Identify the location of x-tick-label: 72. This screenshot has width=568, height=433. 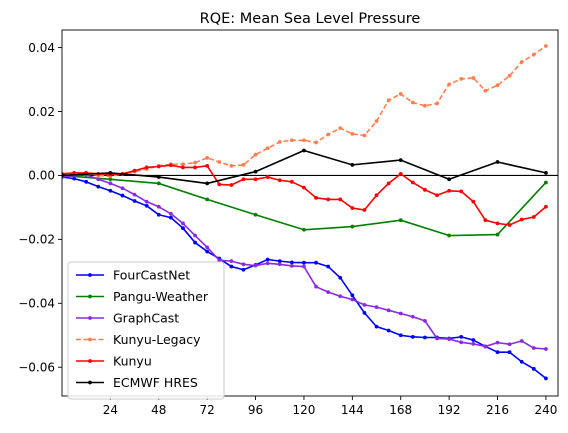
(207, 410).